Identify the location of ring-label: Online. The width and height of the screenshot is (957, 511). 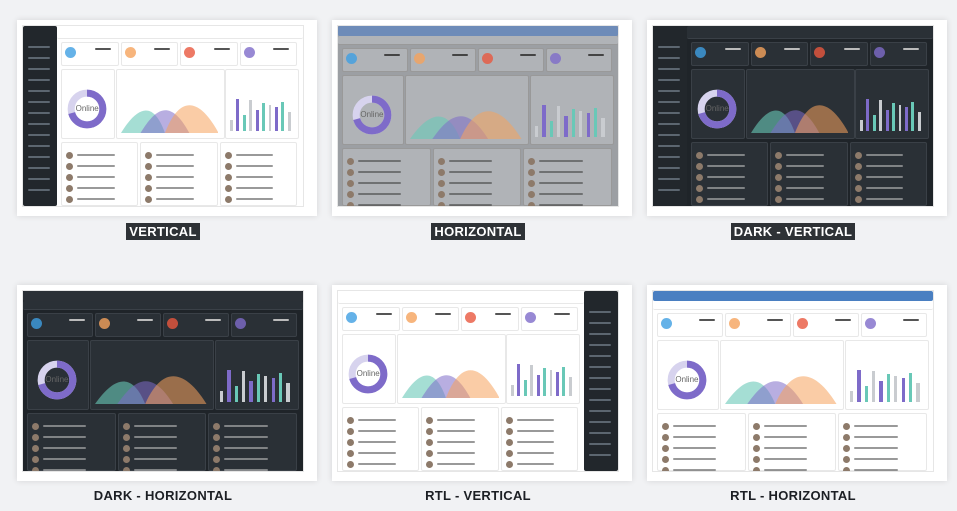
(687, 379).